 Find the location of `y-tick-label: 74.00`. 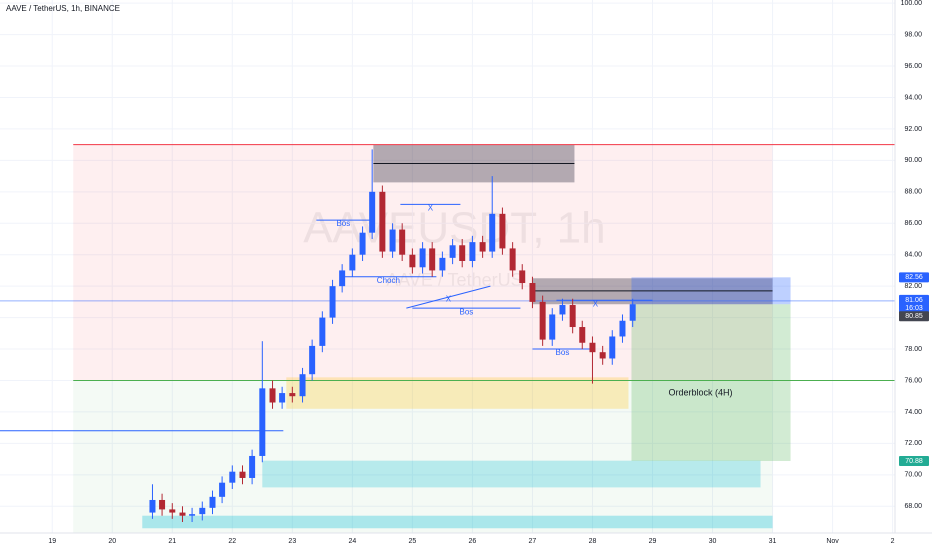

y-tick-label: 74.00 is located at coordinates (913, 412).